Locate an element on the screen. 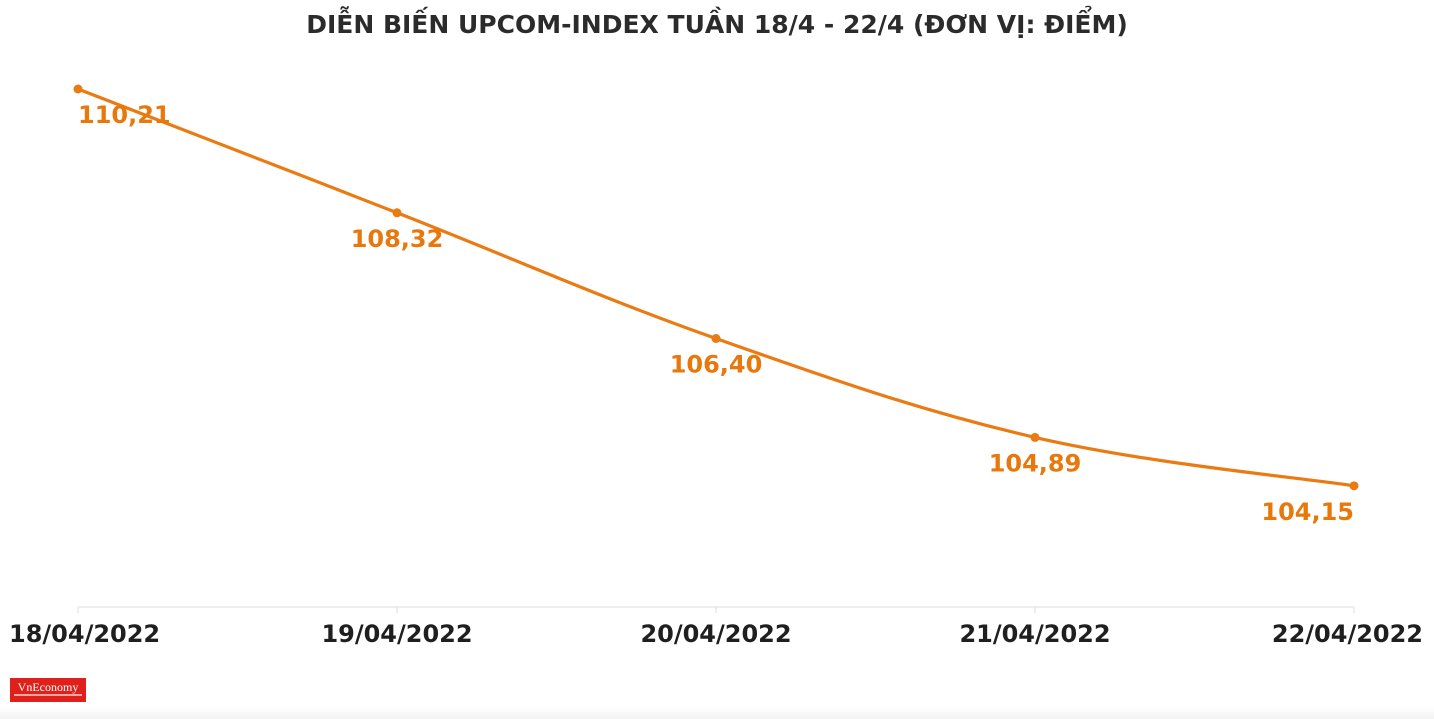 The height and width of the screenshot is (719, 1434). data-label: 110,21 is located at coordinates (124, 115).